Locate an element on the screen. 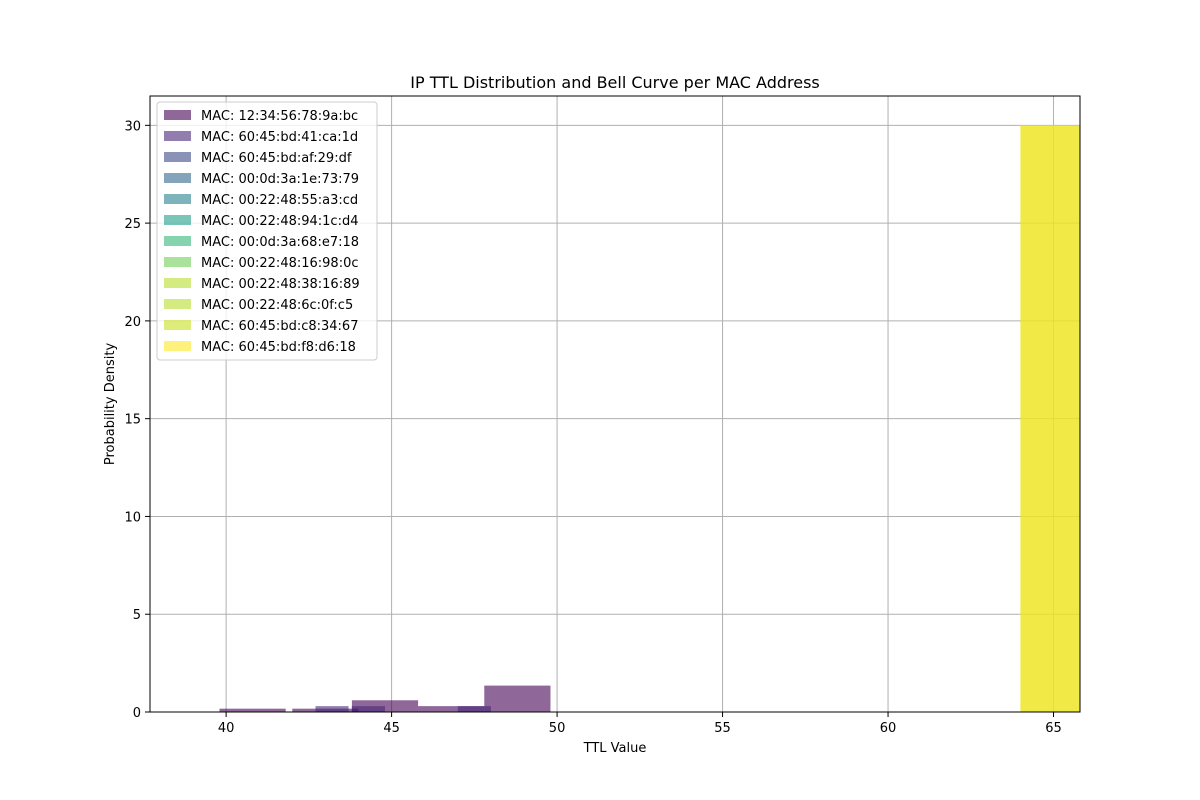  legend-label: MAC: 00:0d:3a:68:e7:18 is located at coordinates (280, 242).